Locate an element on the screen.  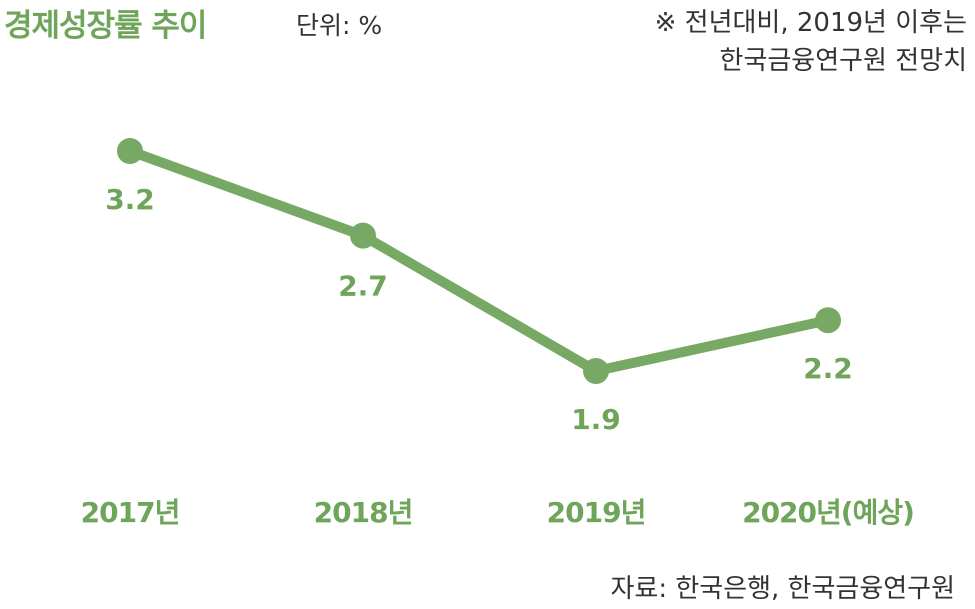
note-line-2: 한국금융연구원 전망치 is located at coordinates (843, 61).